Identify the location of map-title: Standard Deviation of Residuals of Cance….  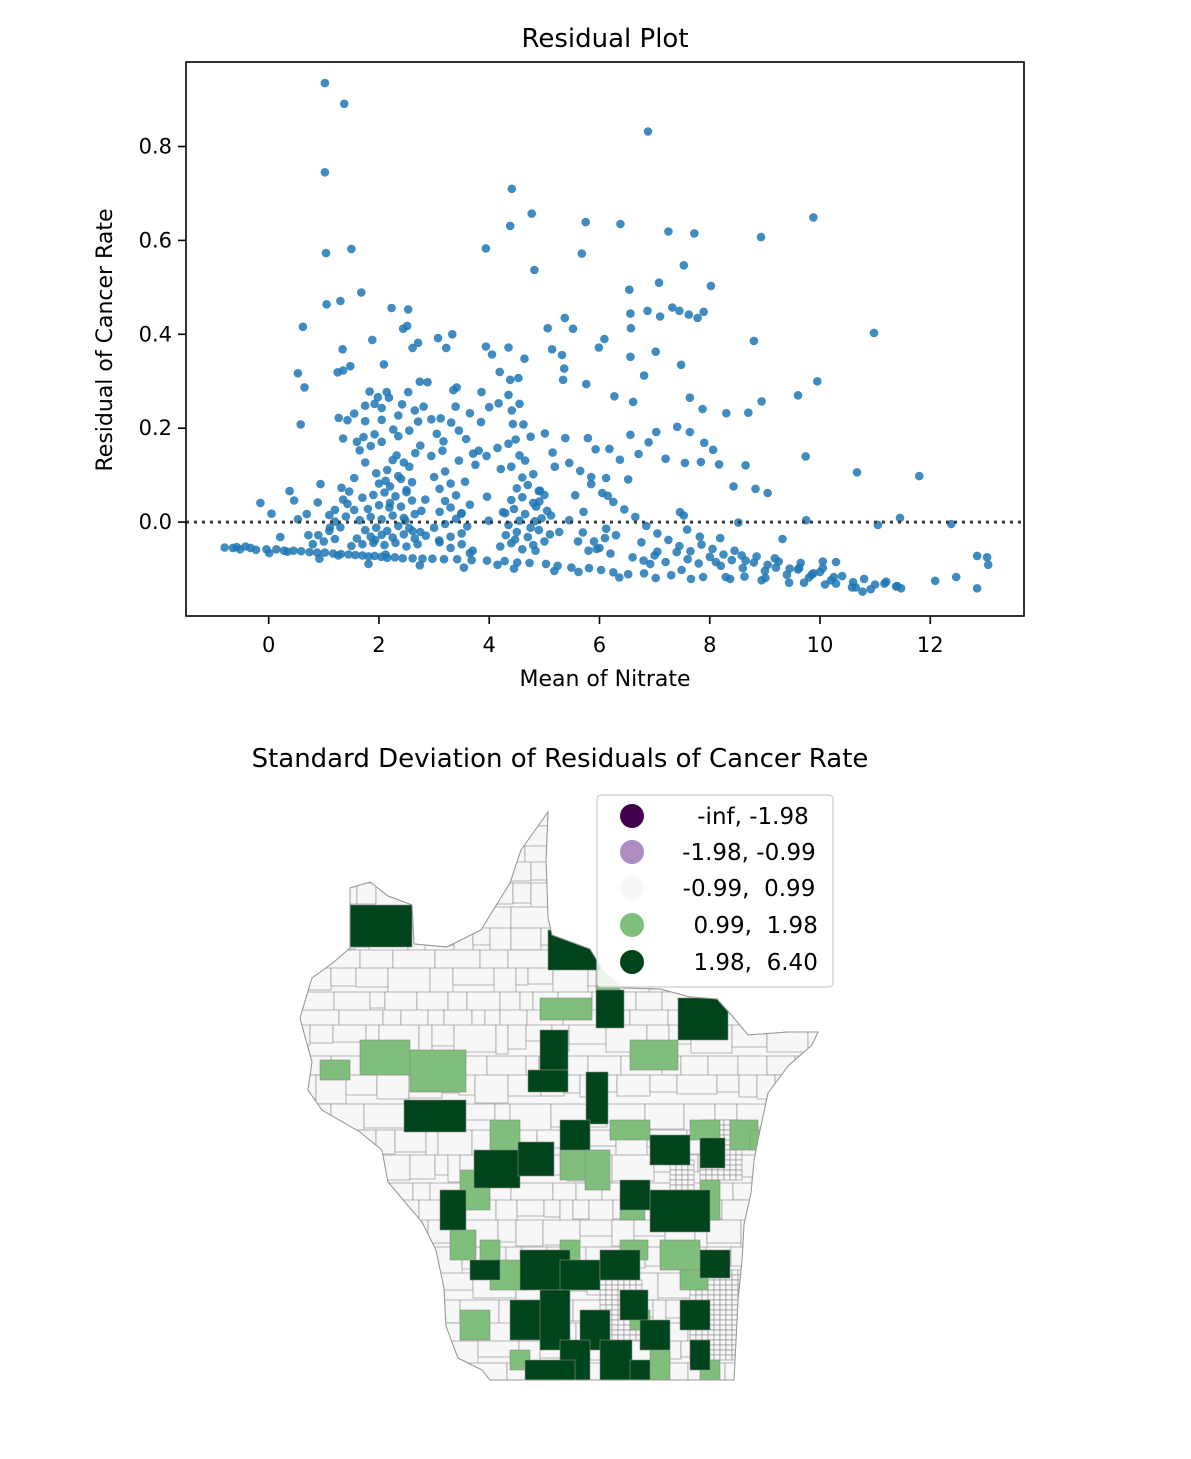
(560, 759).